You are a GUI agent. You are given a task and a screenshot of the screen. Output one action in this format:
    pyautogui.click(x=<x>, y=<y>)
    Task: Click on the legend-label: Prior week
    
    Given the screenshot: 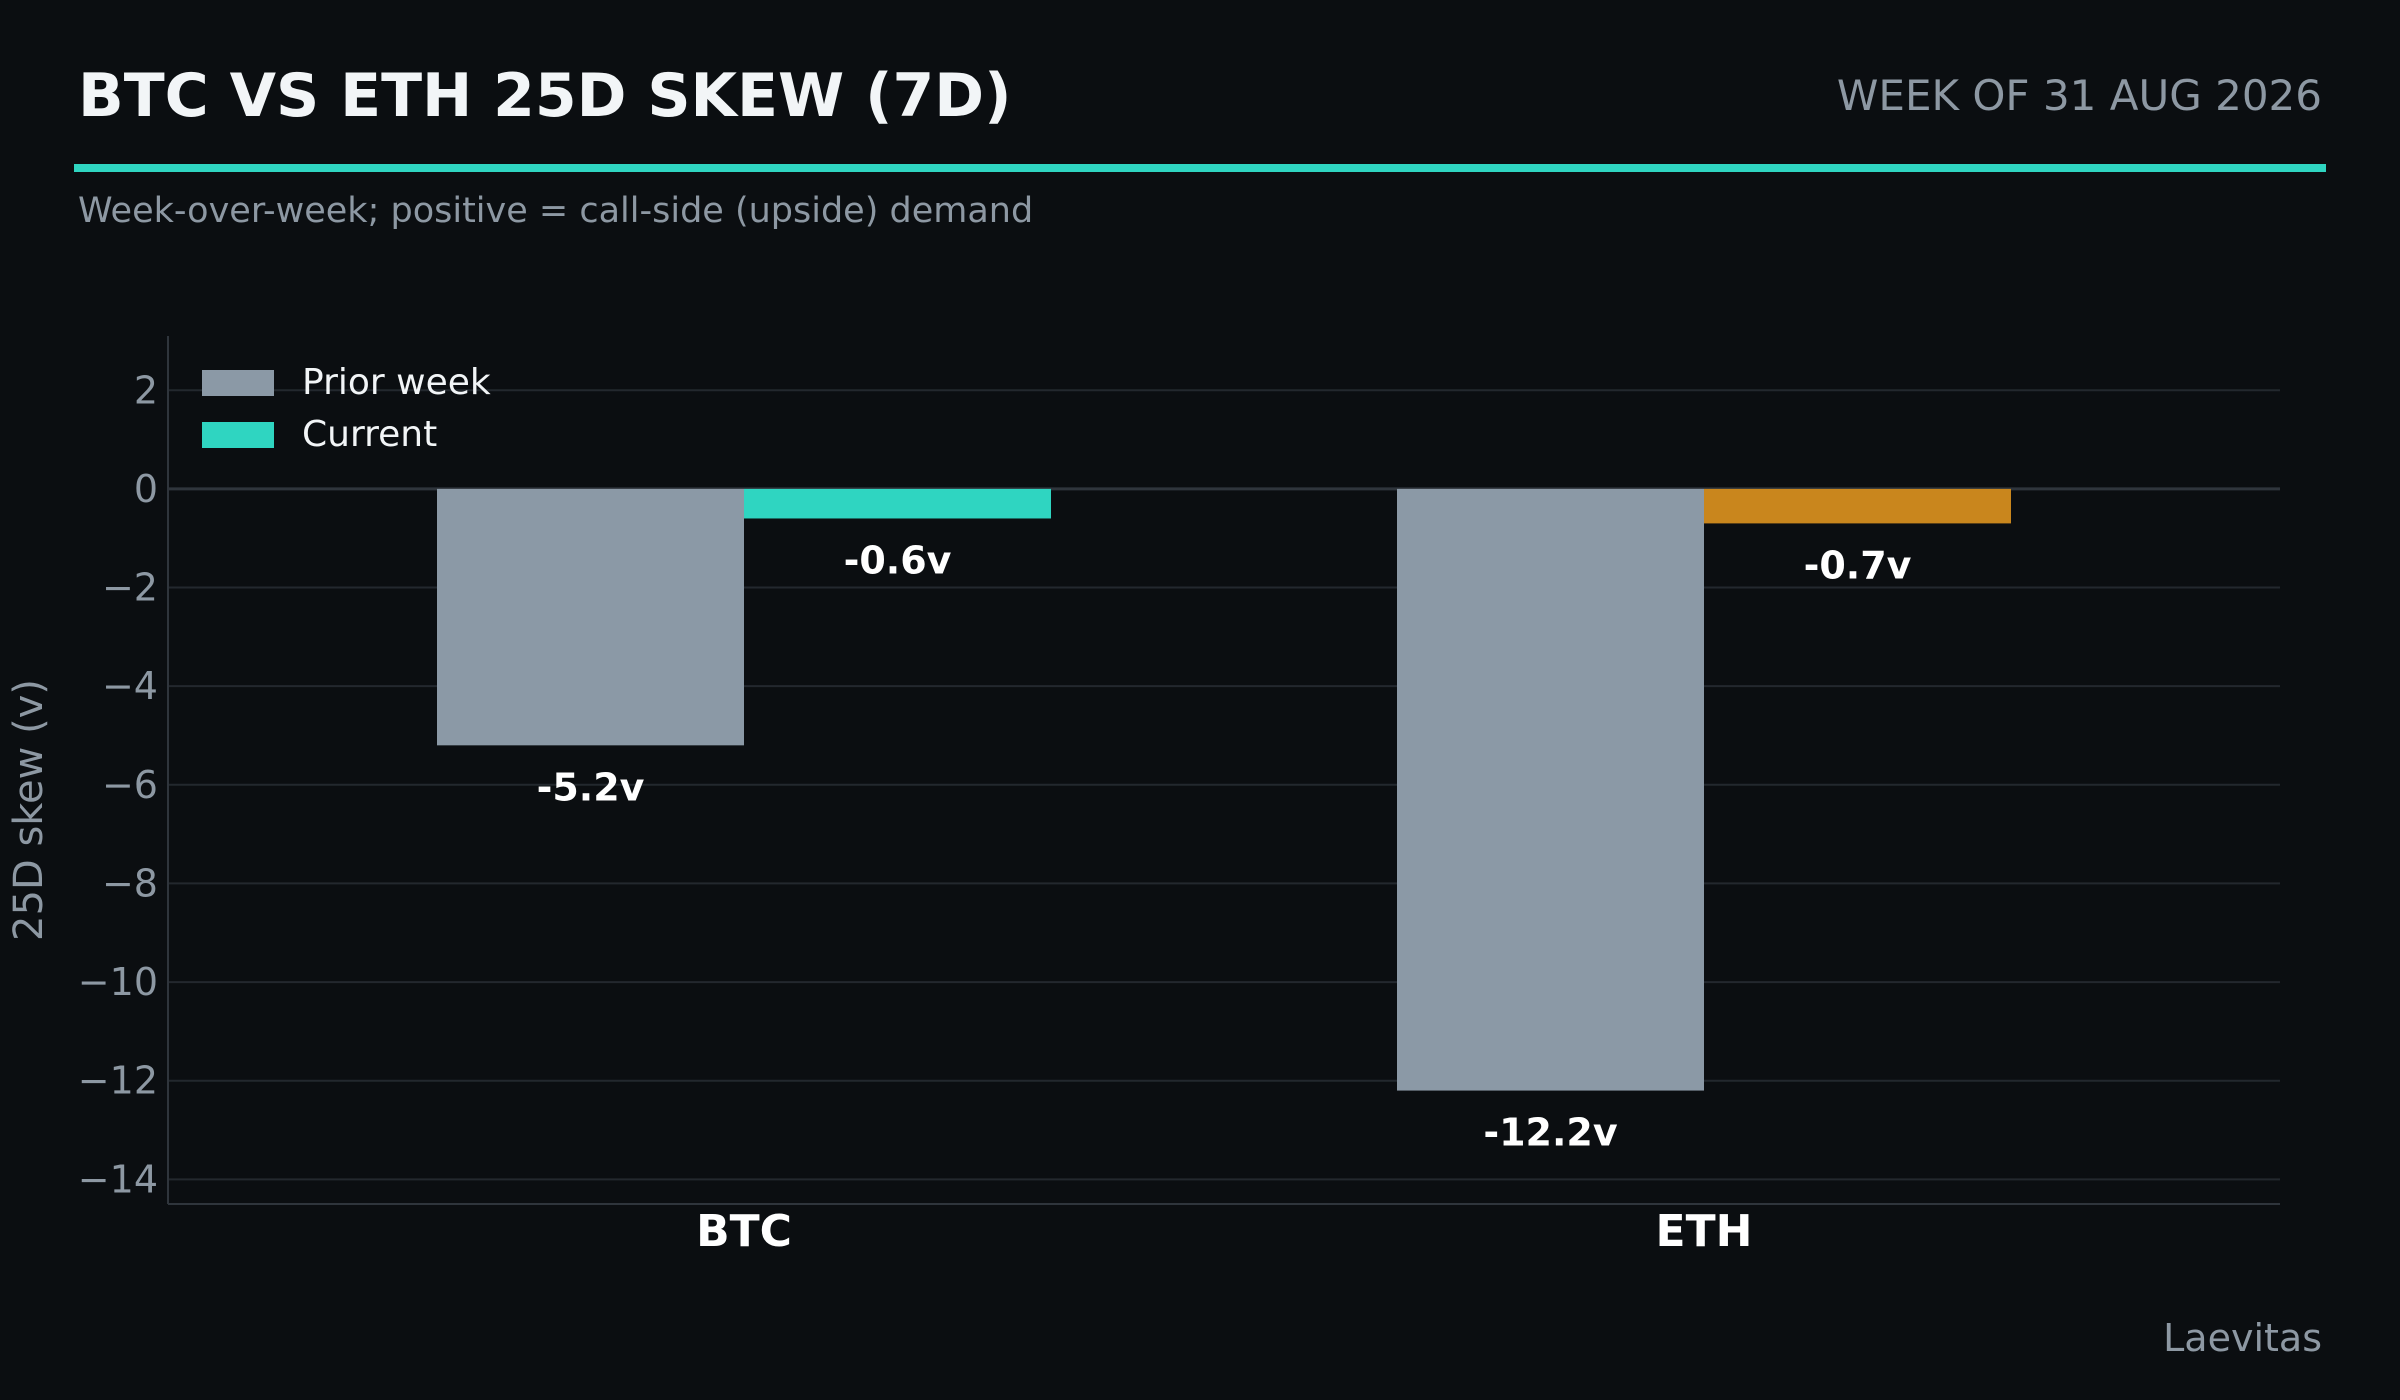 What is the action you would take?
    pyautogui.click(x=396, y=382)
    